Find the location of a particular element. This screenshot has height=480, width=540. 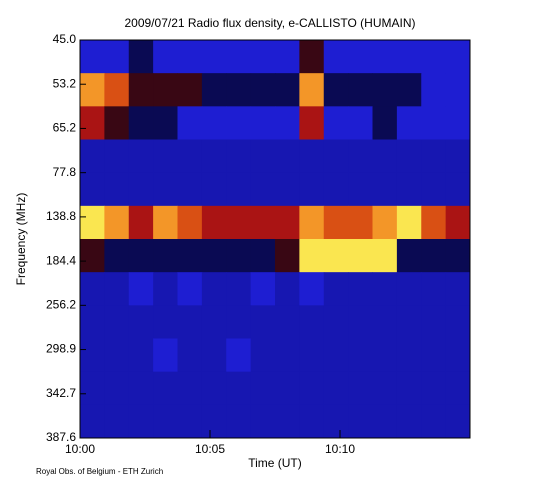

y-tick-label: 45.0 is located at coordinates (65, 39).